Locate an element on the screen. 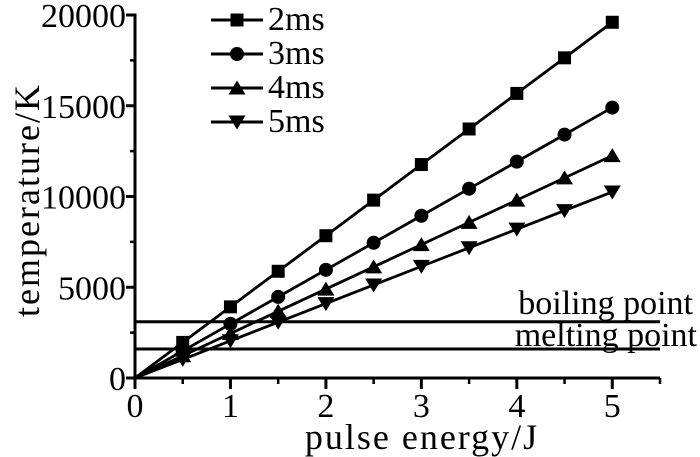  legend-label-5ms: 5ms is located at coordinates (296, 121).